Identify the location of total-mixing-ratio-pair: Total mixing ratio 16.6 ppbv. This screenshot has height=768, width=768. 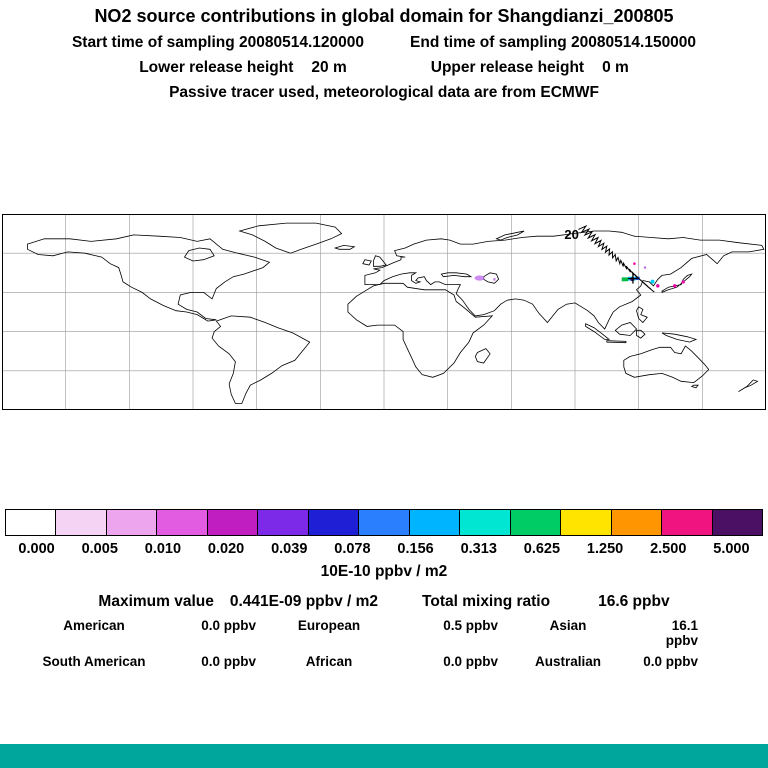
(546, 602).